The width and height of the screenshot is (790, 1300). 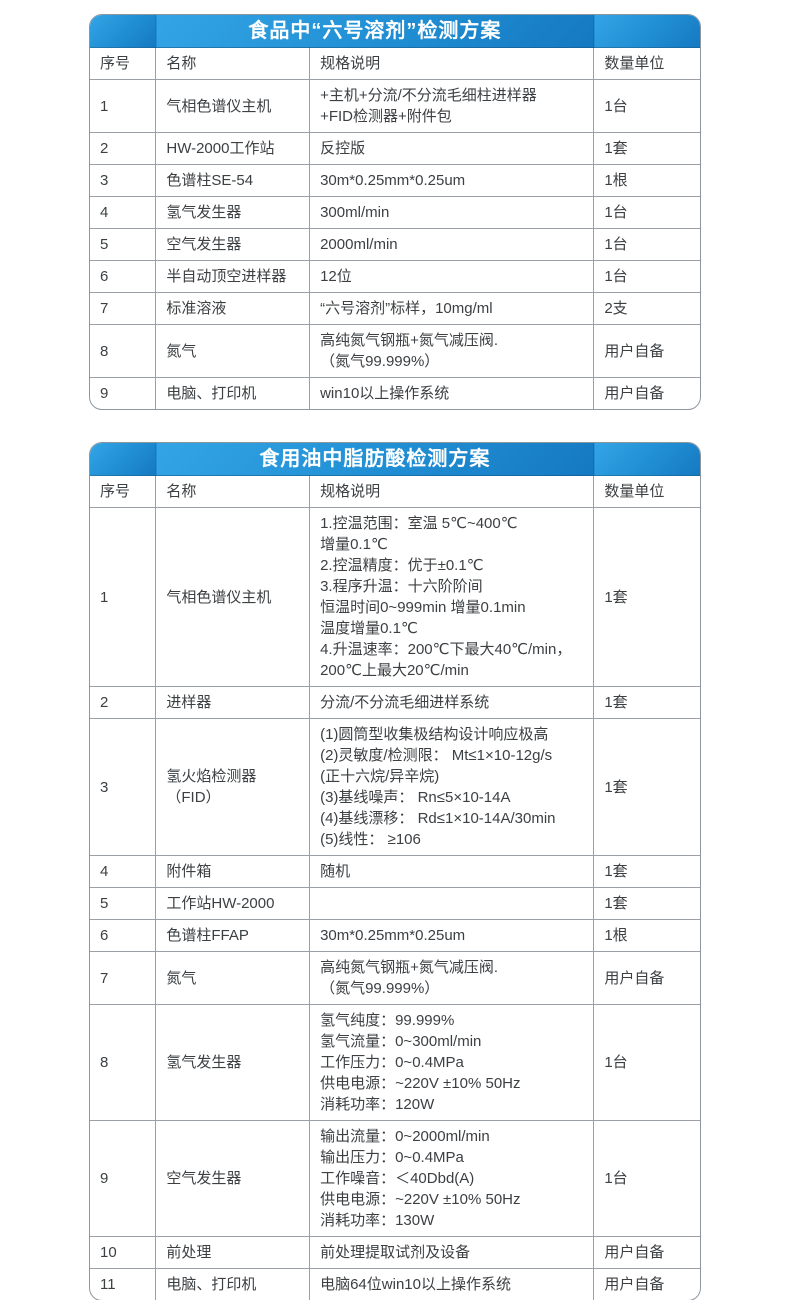 I want to click on table-title-row: 食品中“六号溶剂”检测方案, so click(x=395, y=31).